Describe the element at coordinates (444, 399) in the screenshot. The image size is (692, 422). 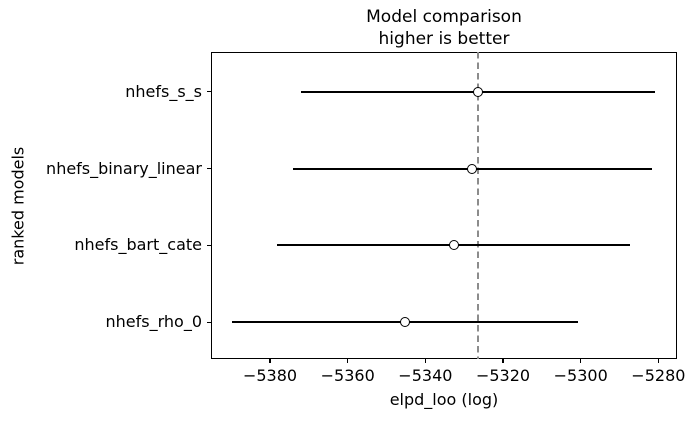
I see `x-axis-label: elpd_loo (log)` at that location.